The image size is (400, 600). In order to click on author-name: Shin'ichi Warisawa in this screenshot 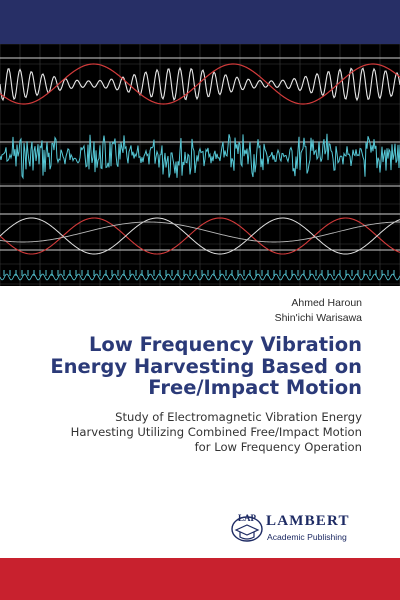, I will do `click(318, 318)`.